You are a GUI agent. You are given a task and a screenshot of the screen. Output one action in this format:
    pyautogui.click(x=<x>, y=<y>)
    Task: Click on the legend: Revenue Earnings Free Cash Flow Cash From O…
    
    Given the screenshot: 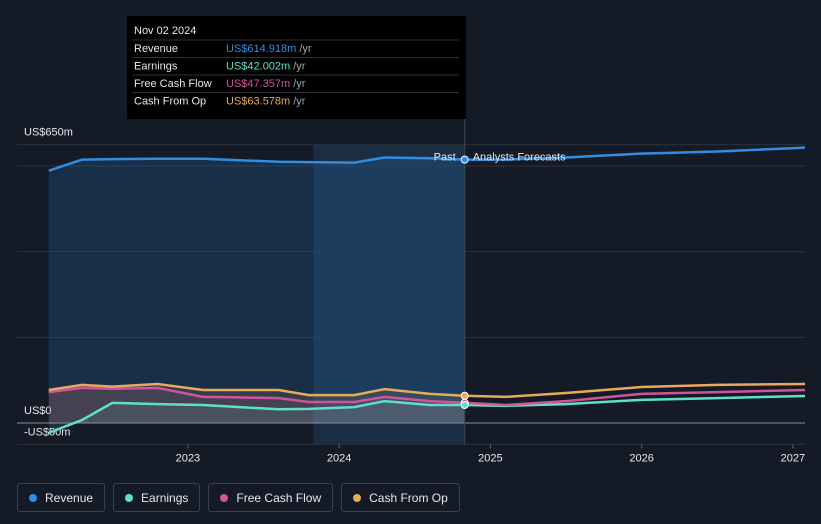 What is the action you would take?
    pyautogui.click(x=238, y=497)
    